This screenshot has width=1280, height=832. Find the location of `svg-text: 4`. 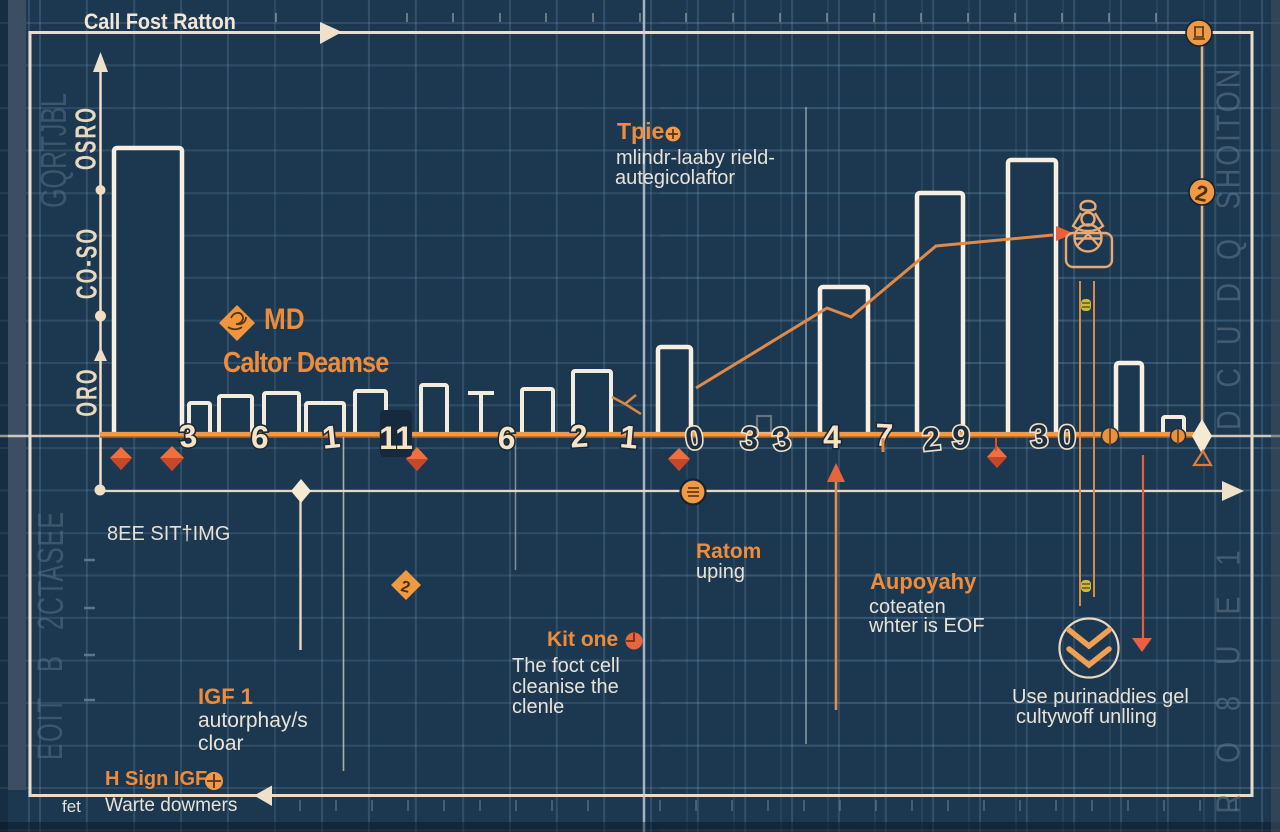

svg-text: 4 is located at coordinates (832, 437).